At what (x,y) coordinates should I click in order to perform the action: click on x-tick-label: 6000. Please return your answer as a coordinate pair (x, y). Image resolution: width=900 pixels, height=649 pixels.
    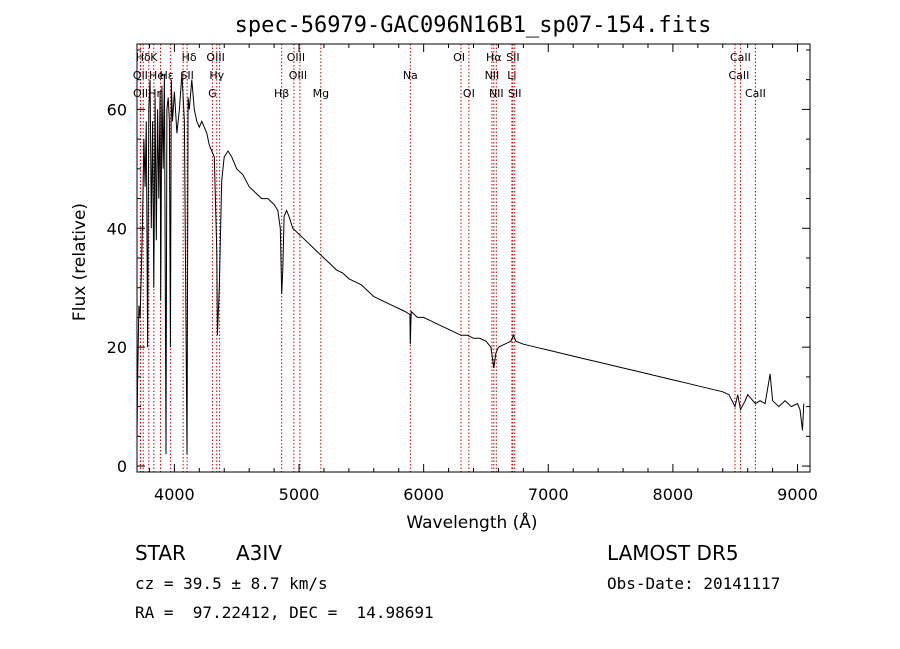
    Looking at the image, I should click on (423, 494).